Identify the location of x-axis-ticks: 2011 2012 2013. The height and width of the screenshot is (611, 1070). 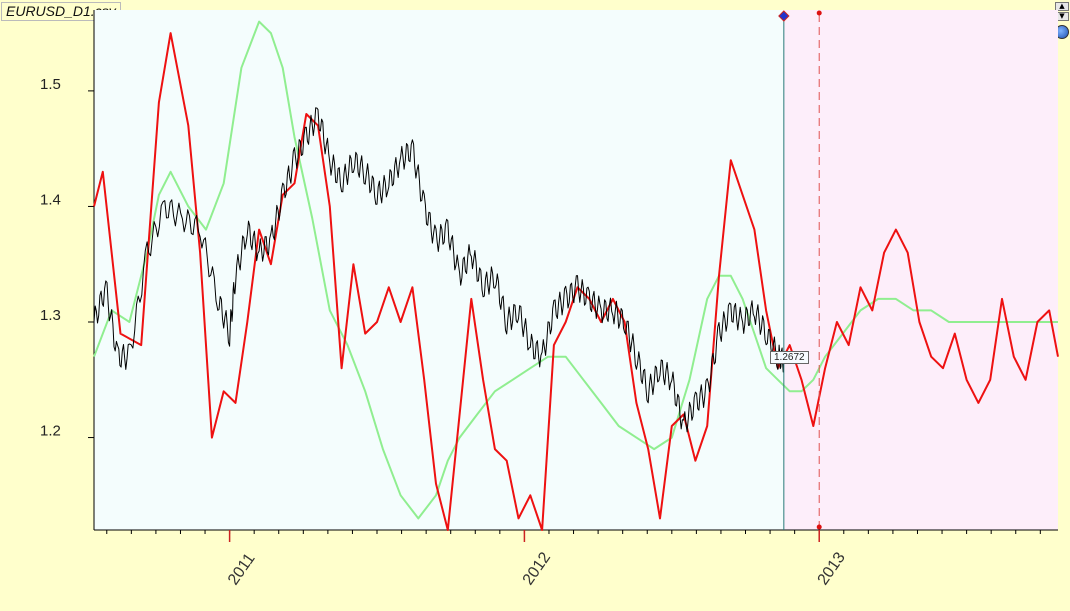
(573, 559).